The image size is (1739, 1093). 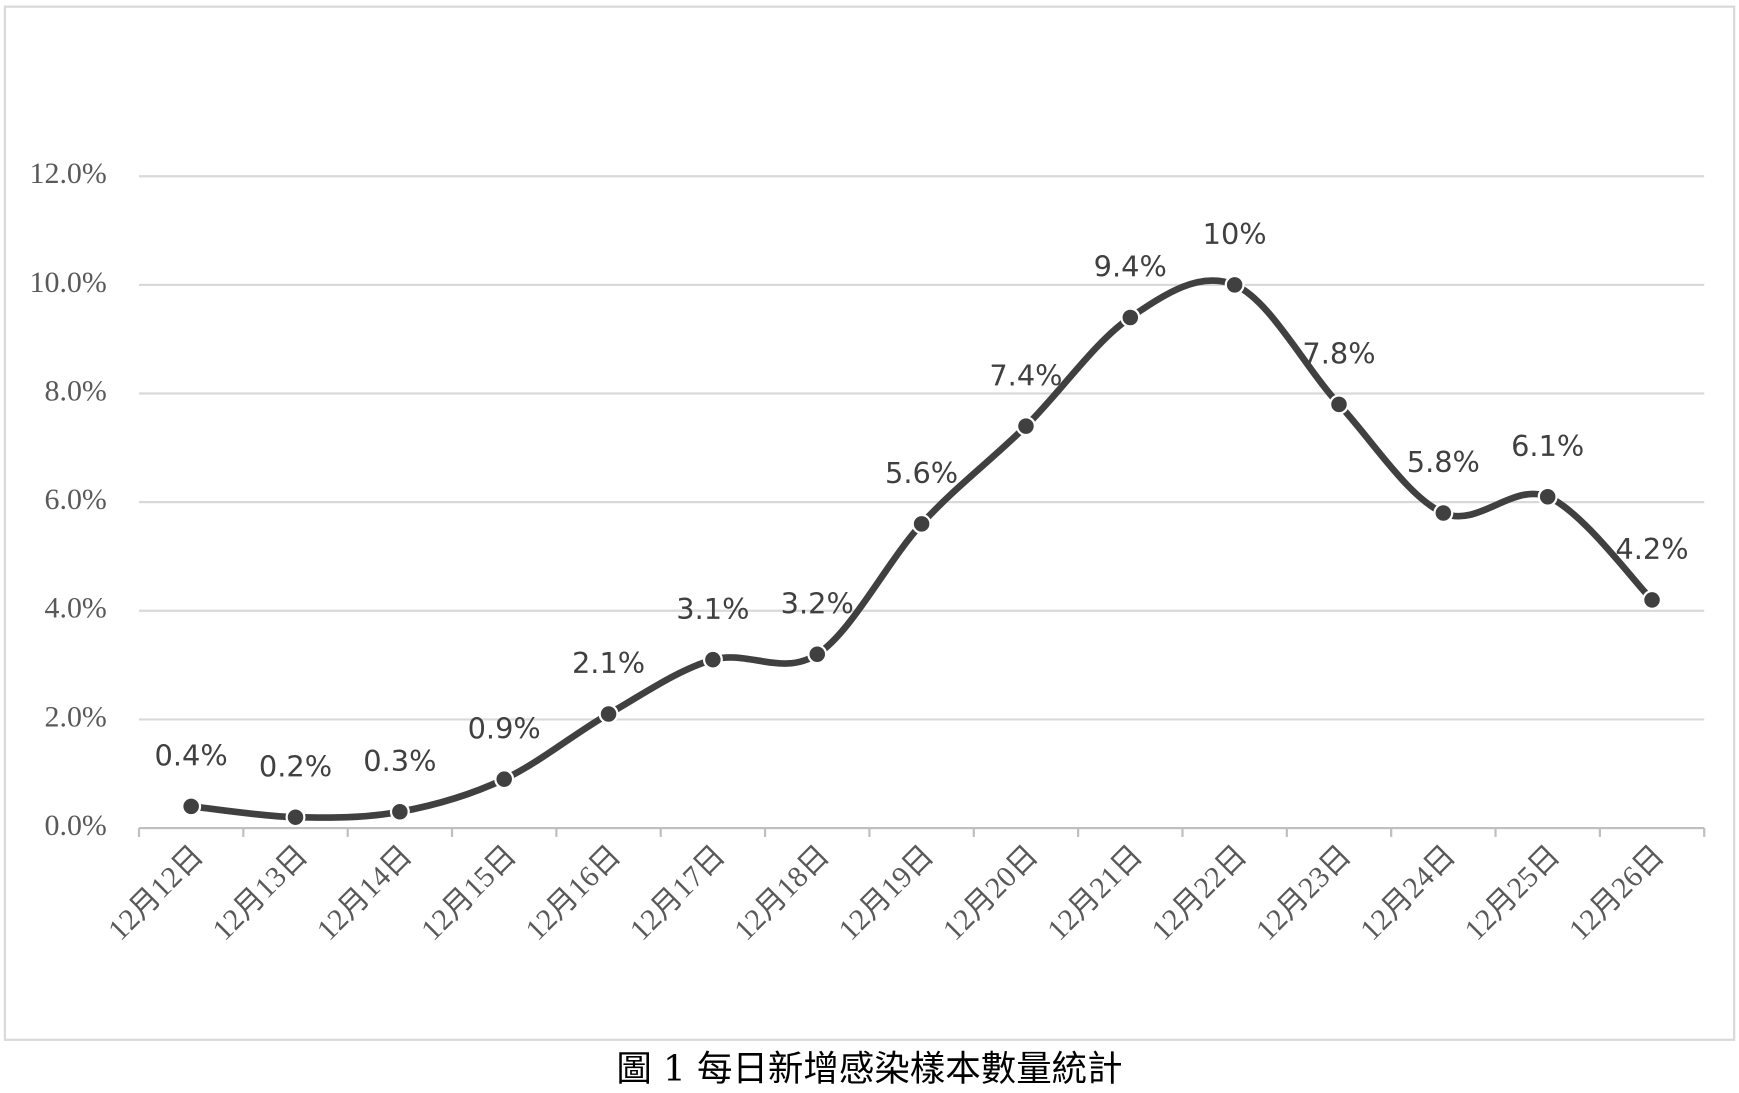 What do you see at coordinates (1025, 375) in the screenshot?
I see `data-label: 7.4%` at bounding box center [1025, 375].